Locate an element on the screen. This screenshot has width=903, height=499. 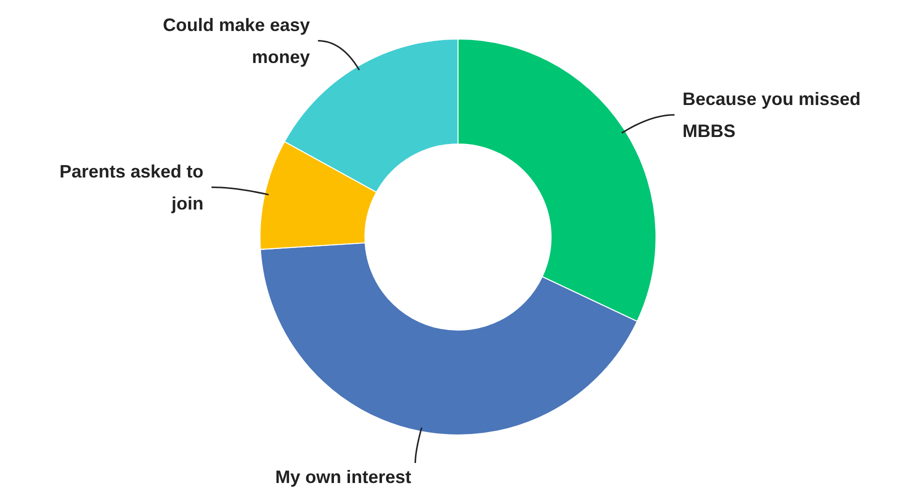
slice-label: Parents asked to join is located at coordinates (131, 187).